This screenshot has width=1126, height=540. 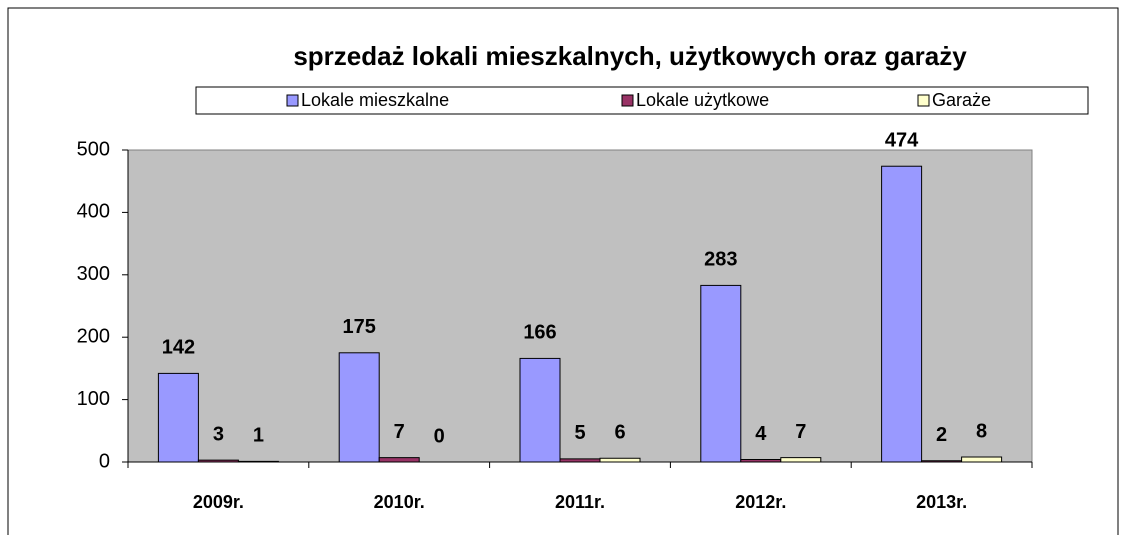 What do you see at coordinates (93, 149) in the screenshot?
I see `y-tick-label: 500` at bounding box center [93, 149].